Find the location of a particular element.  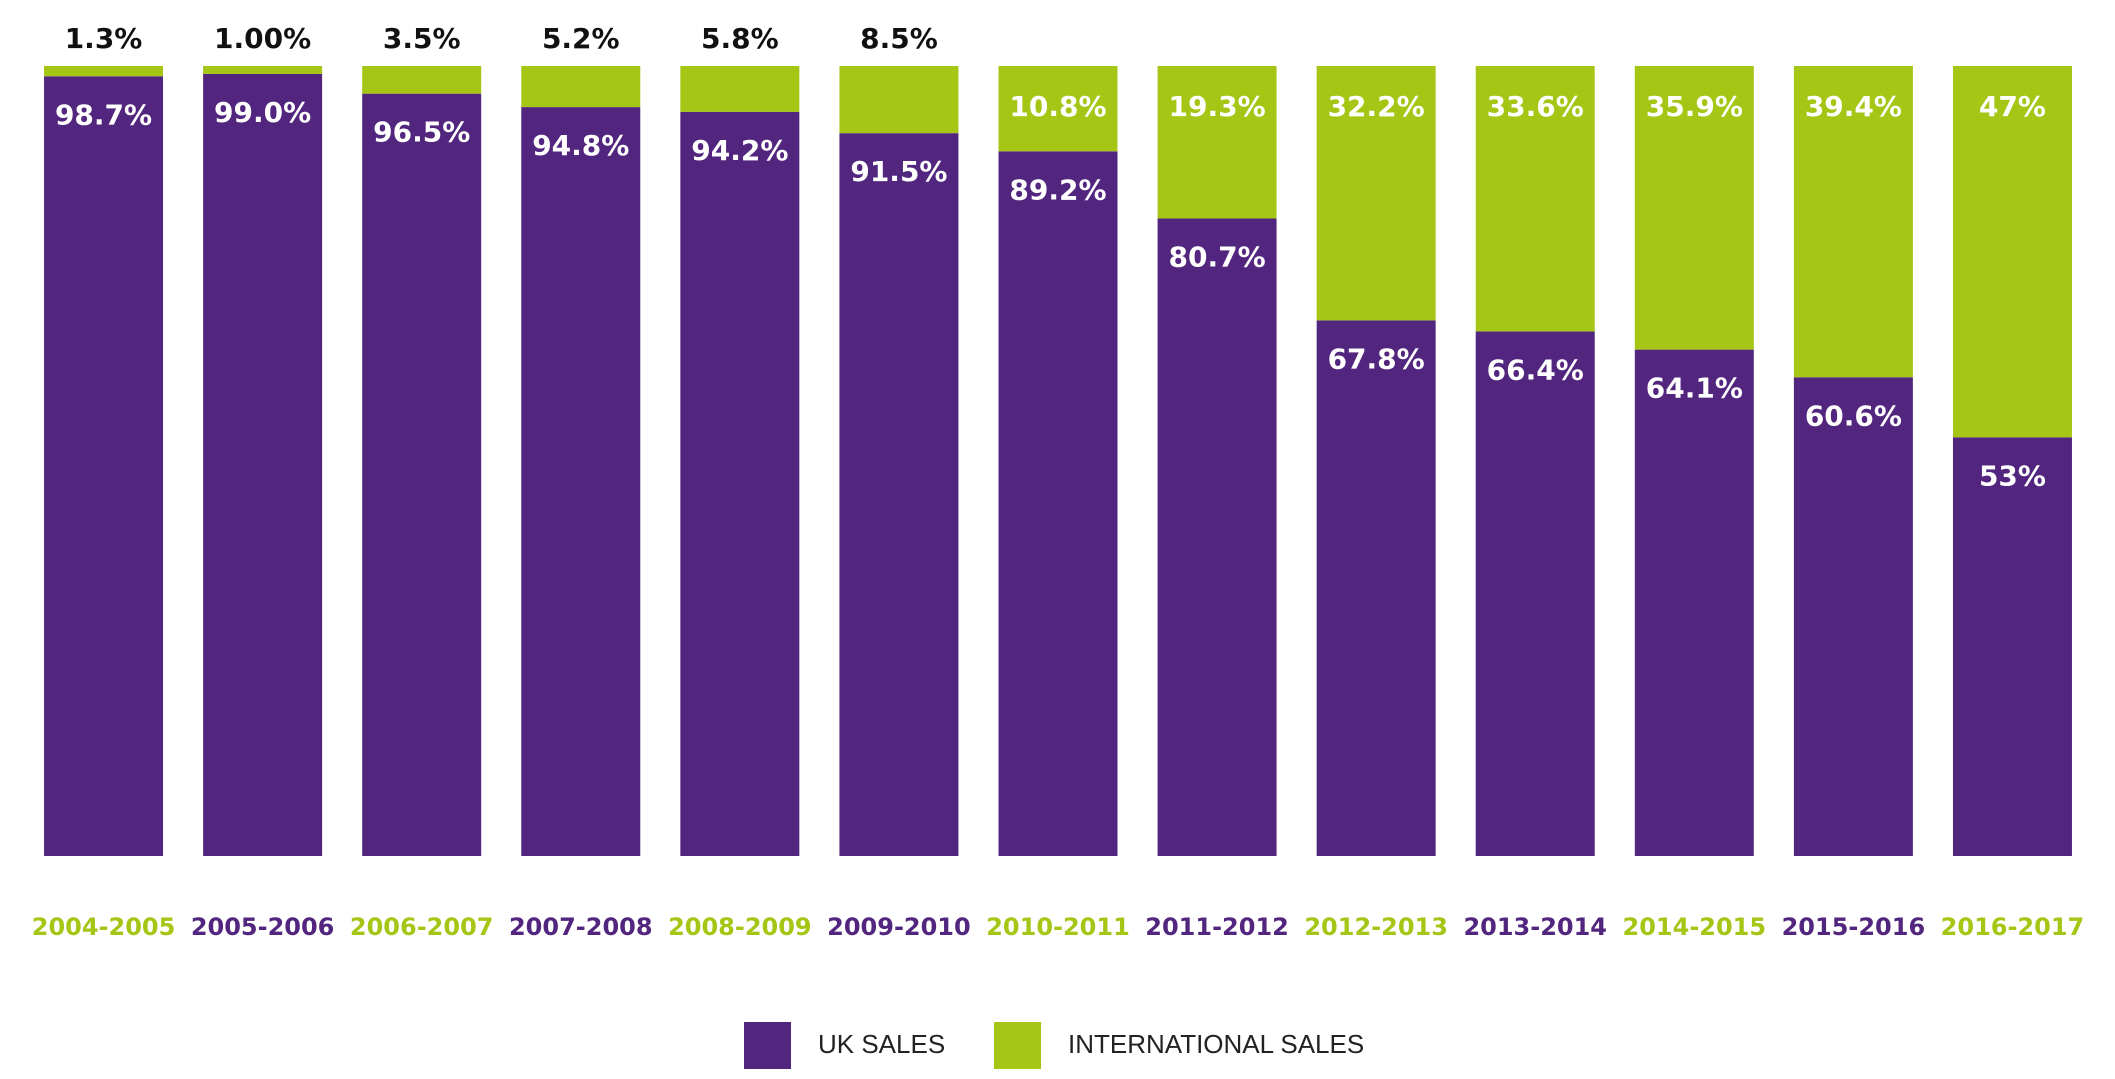

data-label: 99.0% is located at coordinates (262, 112).